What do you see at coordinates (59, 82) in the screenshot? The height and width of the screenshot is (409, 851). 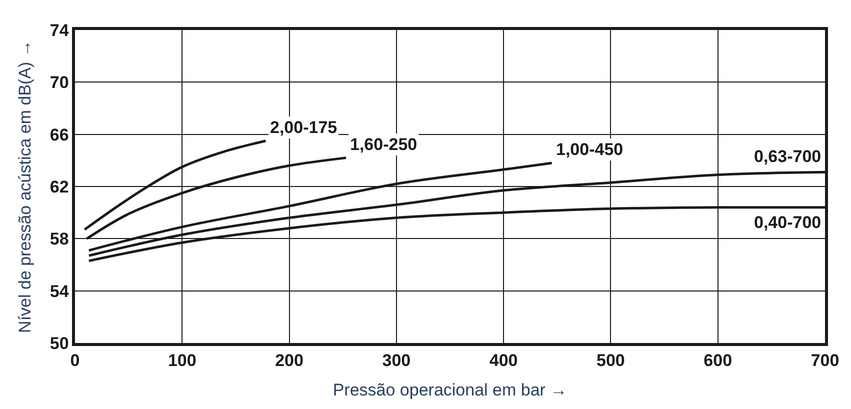 I see `y-tick-label: 70` at bounding box center [59, 82].